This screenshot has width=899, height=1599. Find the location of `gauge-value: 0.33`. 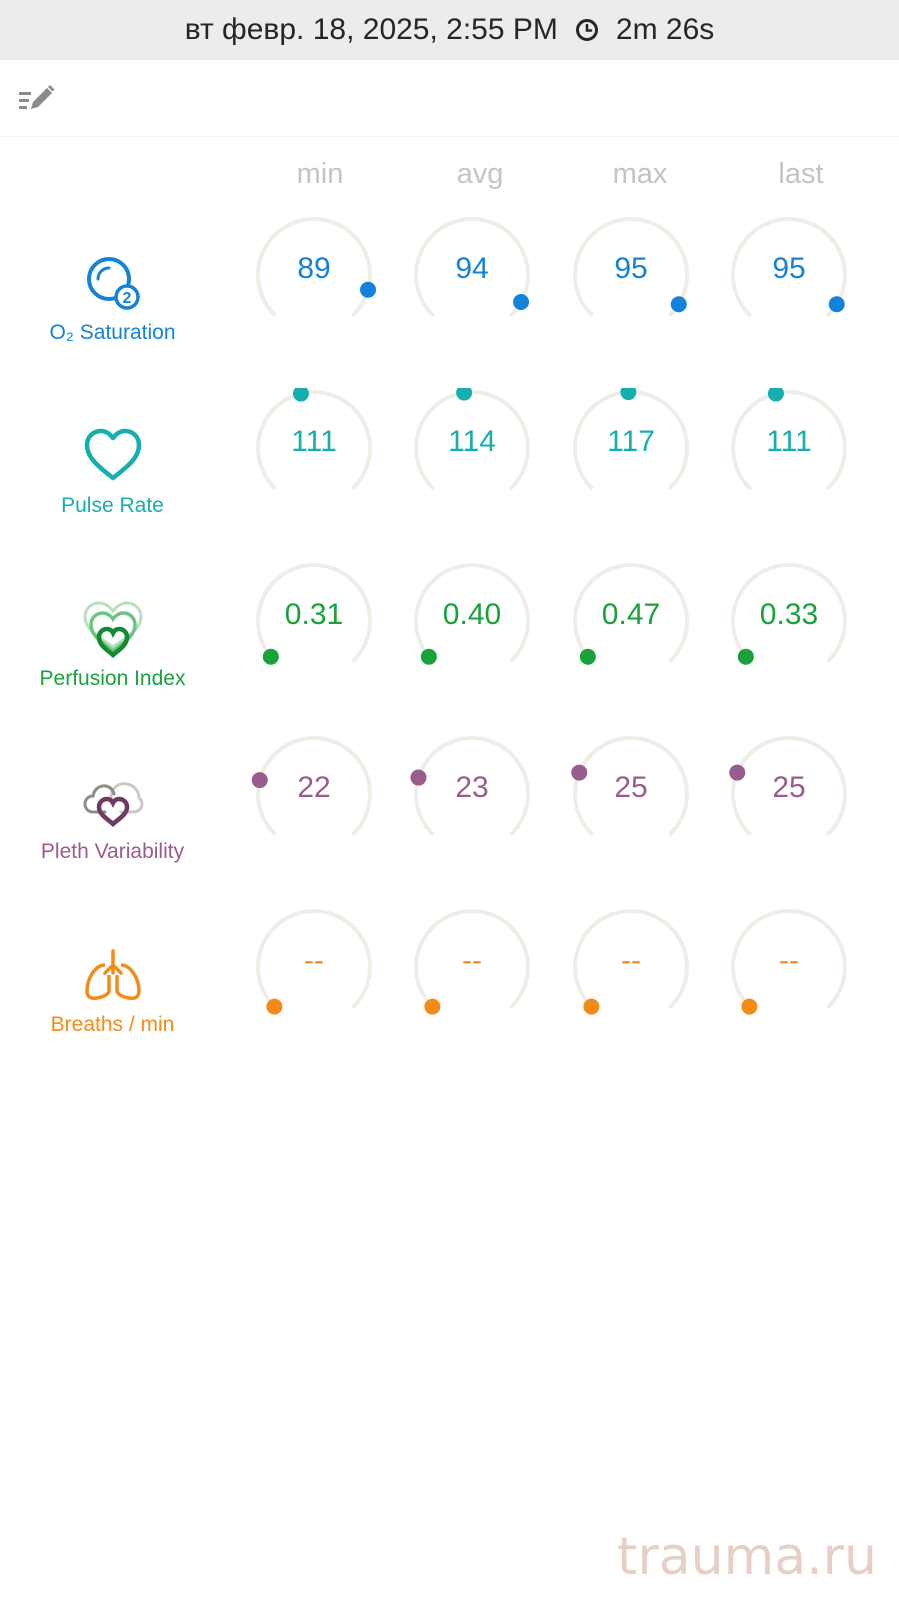

gauge-value: 0.33 is located at coordinates (789, 614).